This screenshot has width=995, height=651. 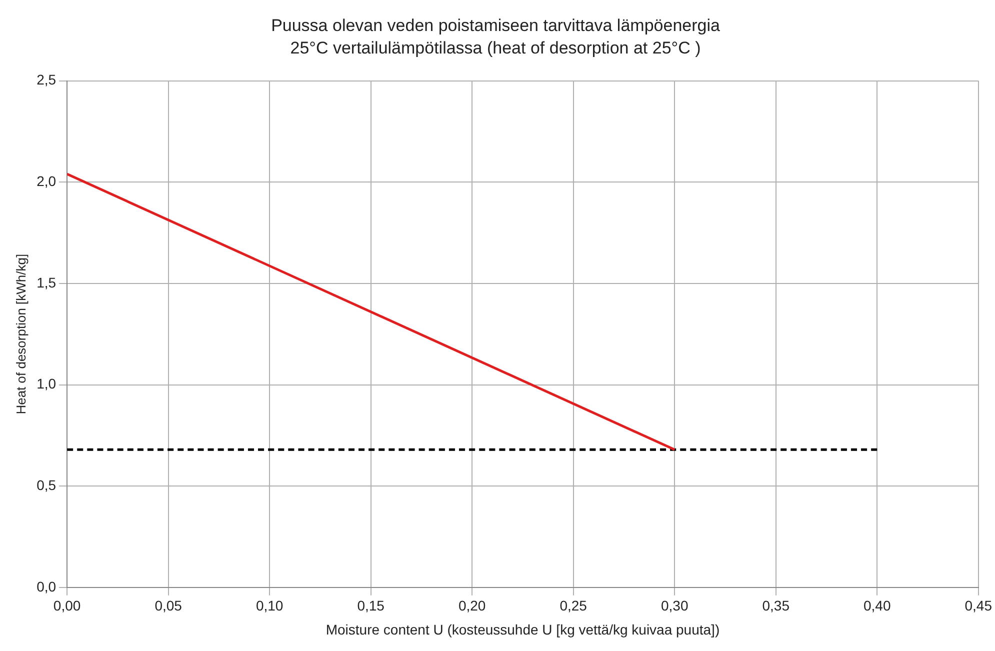 I want to click on x-tick-label: 0,35, so click(x=776, y=606).